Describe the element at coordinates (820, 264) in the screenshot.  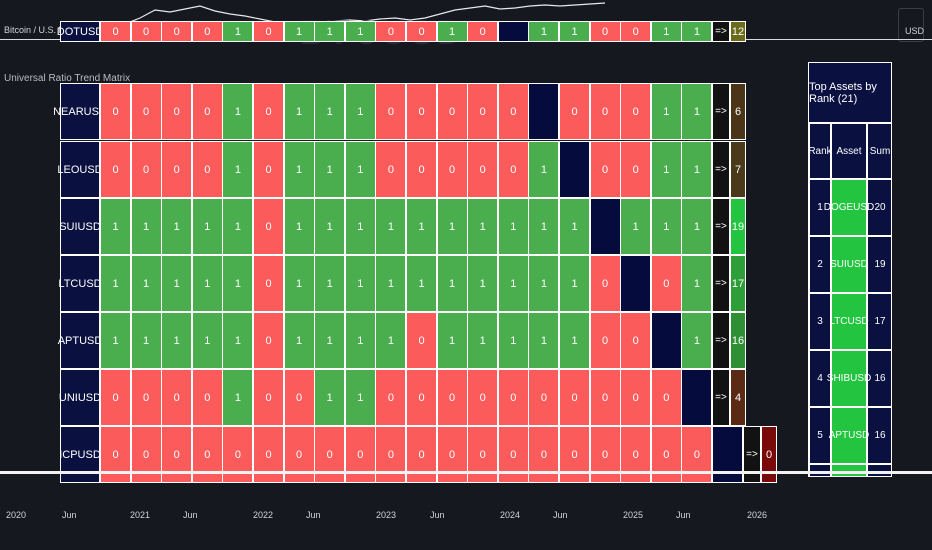
I see `rank-table-rank: 2` at that location.